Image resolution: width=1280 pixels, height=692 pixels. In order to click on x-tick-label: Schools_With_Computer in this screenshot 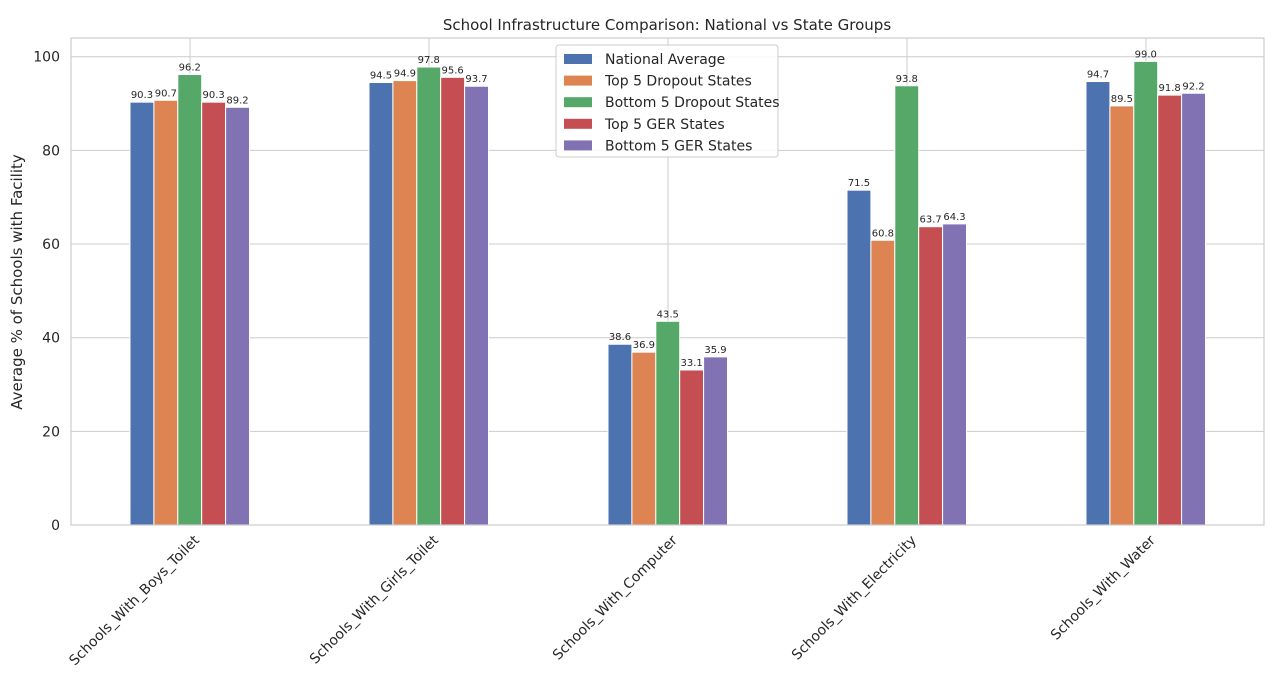, I will do `click(615, 597)`.